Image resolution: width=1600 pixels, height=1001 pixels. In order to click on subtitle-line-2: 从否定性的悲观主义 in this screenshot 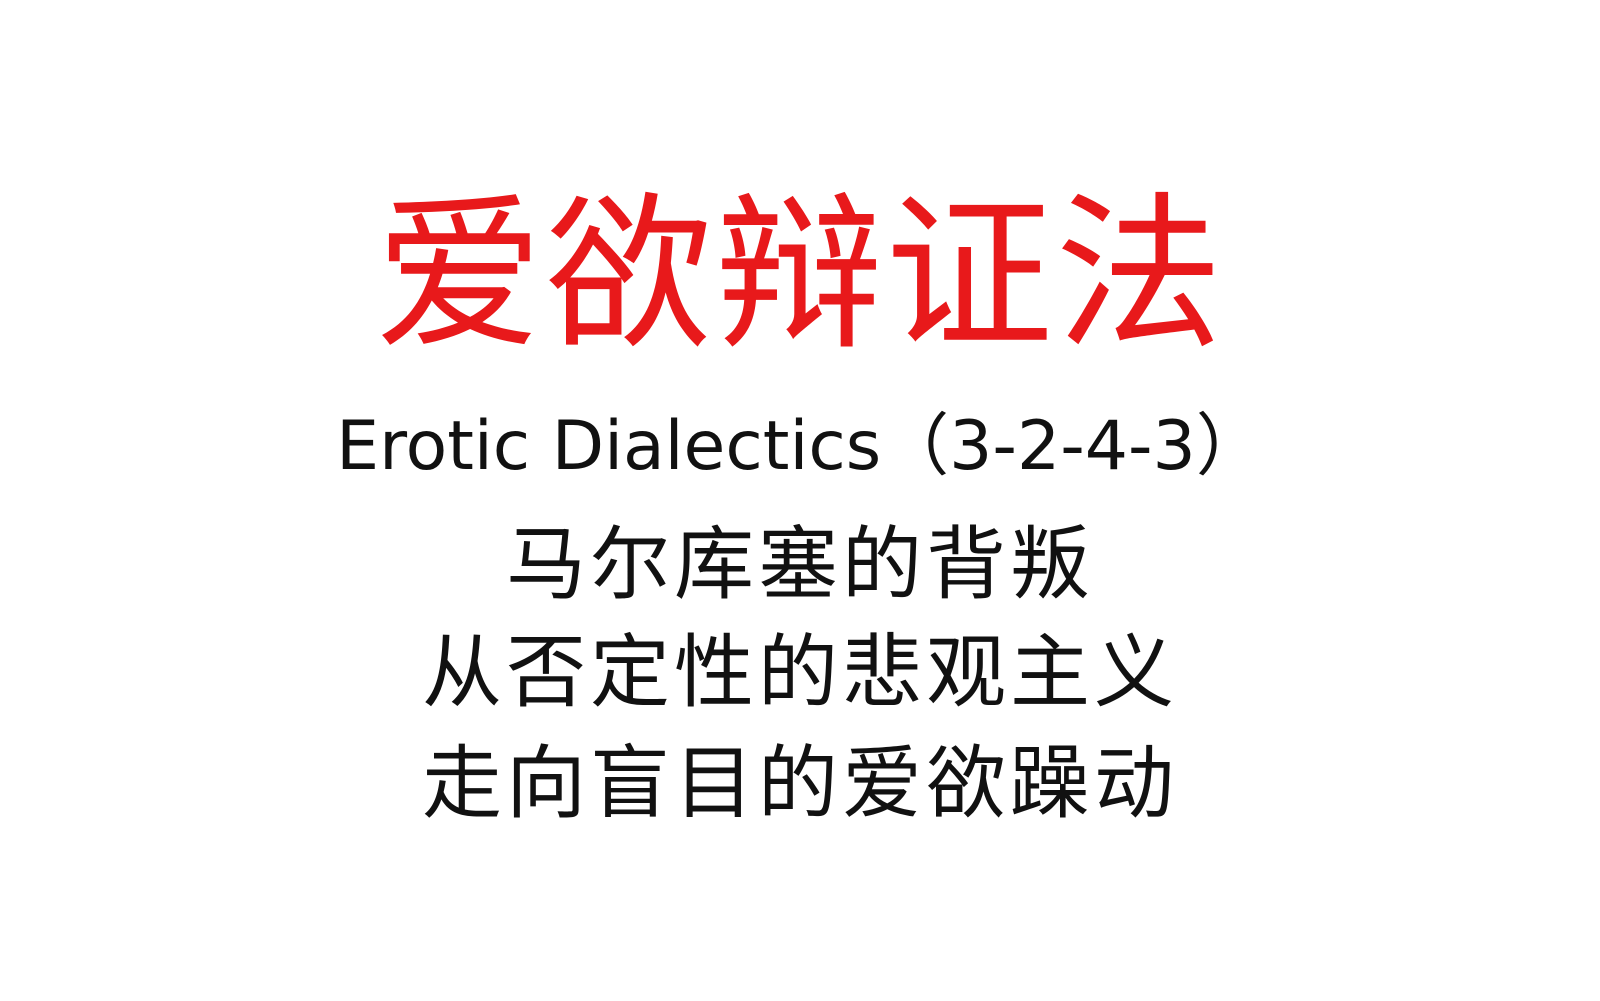, I will do `click(800, 672)`.